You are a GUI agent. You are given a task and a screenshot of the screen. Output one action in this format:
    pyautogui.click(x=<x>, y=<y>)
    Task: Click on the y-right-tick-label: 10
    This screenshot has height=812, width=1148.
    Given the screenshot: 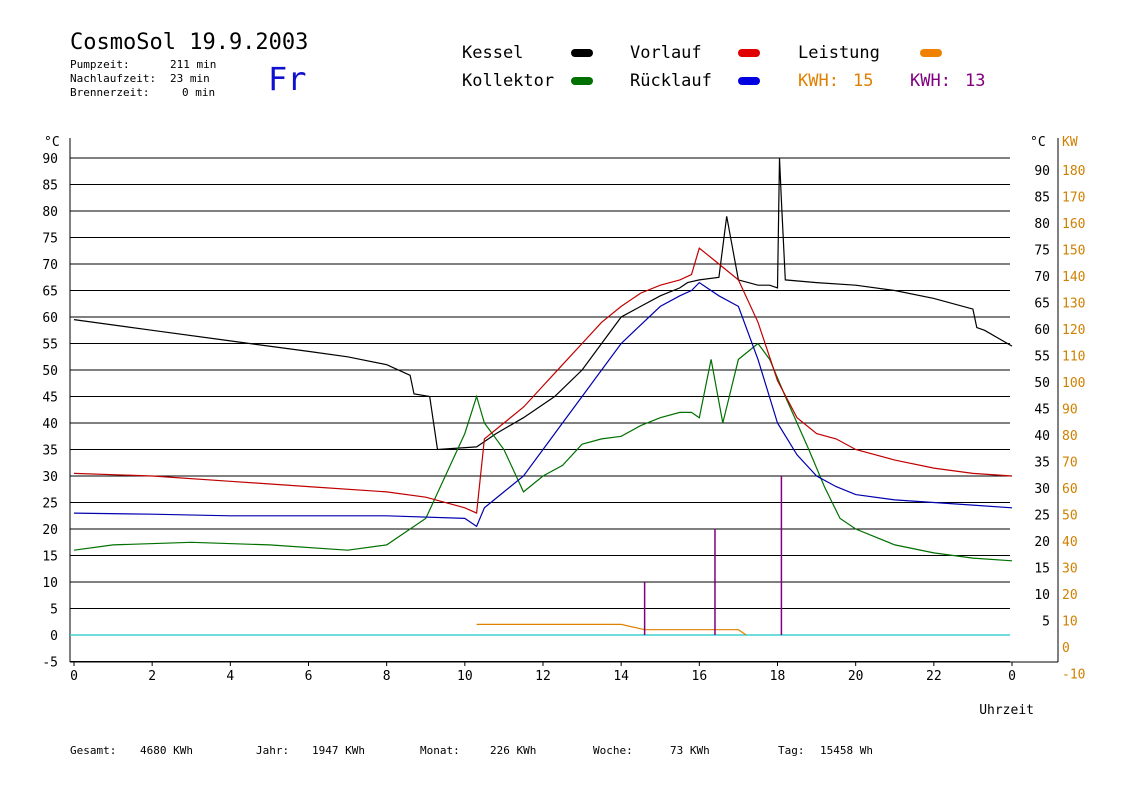 What is the action you would take?
    pyautogui.click(x=1042, y=595)
    